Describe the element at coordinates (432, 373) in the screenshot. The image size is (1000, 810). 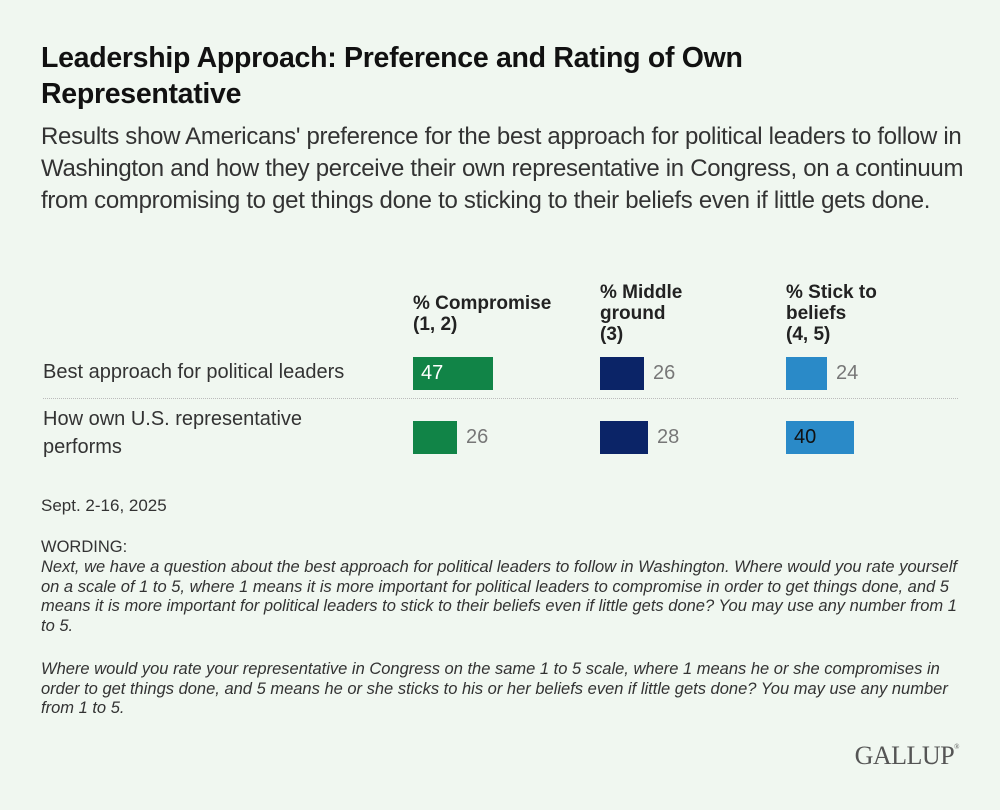
I see `data-label: 47` at that location.